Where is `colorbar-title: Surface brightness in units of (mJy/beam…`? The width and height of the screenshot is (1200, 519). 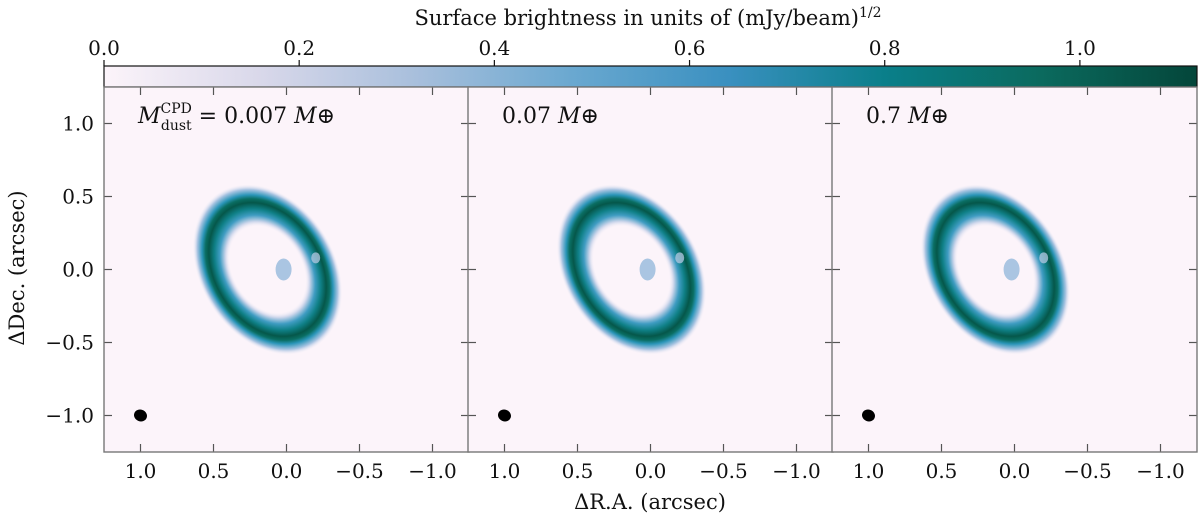 colorbar-title: Surface brightness in units of (mJy/beam… is located at coordinates (647, 17).